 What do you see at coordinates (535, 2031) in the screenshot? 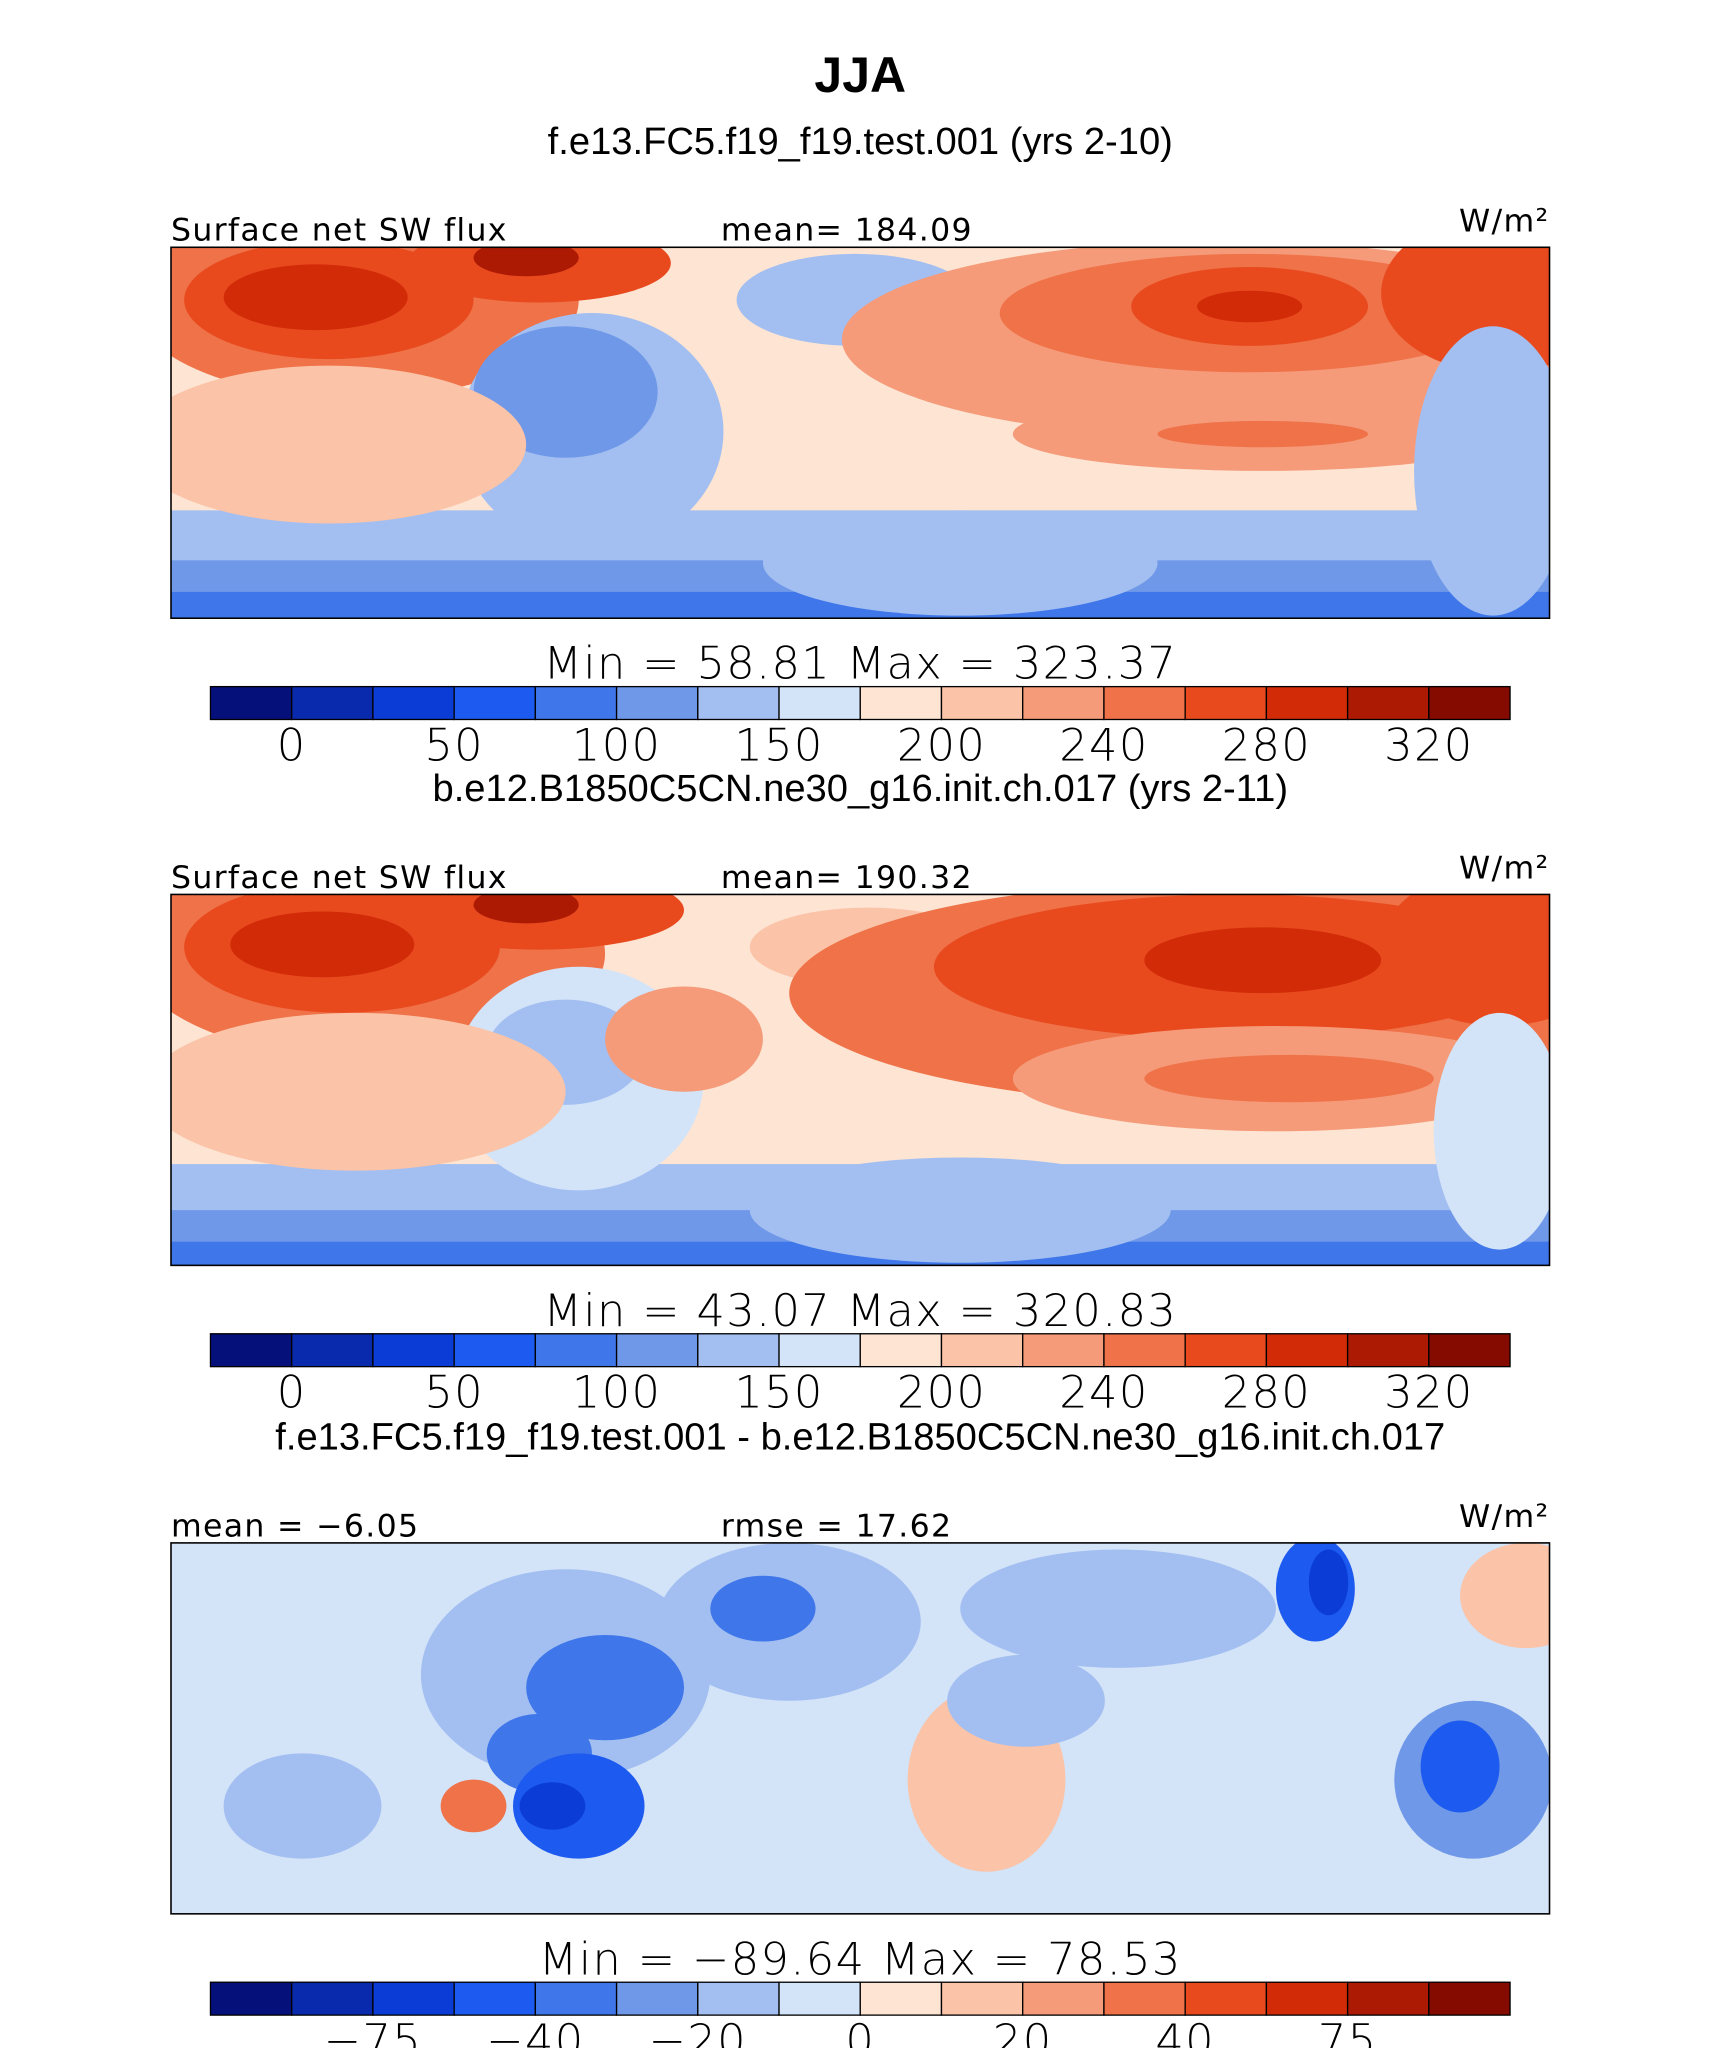
I see `colorbar-label: −40` at bounding box center [535, 2031].